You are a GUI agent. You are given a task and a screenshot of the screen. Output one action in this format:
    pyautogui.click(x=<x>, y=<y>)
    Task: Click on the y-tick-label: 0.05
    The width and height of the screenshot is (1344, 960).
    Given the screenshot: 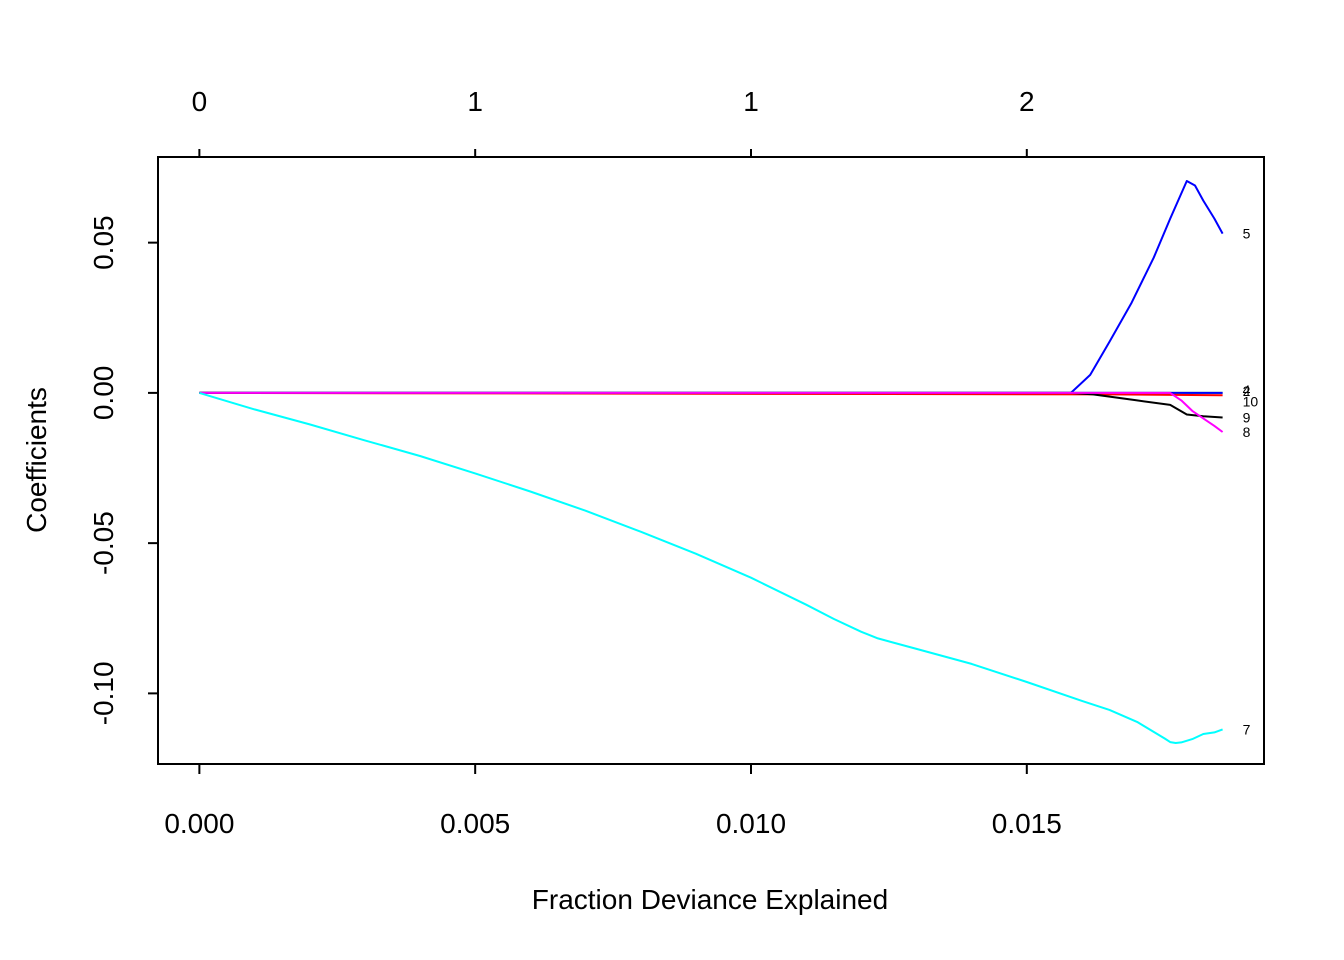 What is the action you would take?
    pyautogui.click(x=103, y=242)
    